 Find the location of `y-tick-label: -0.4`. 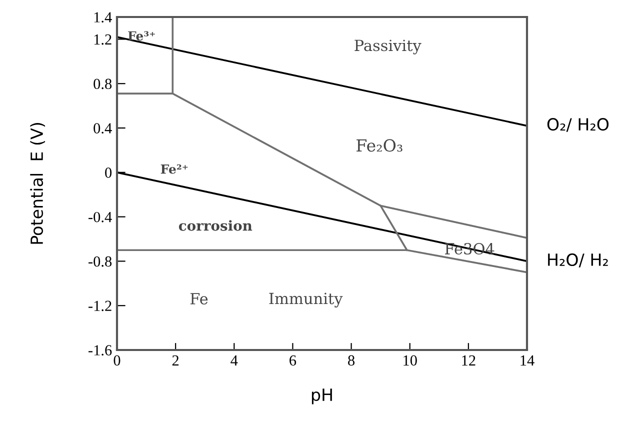

y-tick-label: -0.4 is located at coordinates (100, 217).